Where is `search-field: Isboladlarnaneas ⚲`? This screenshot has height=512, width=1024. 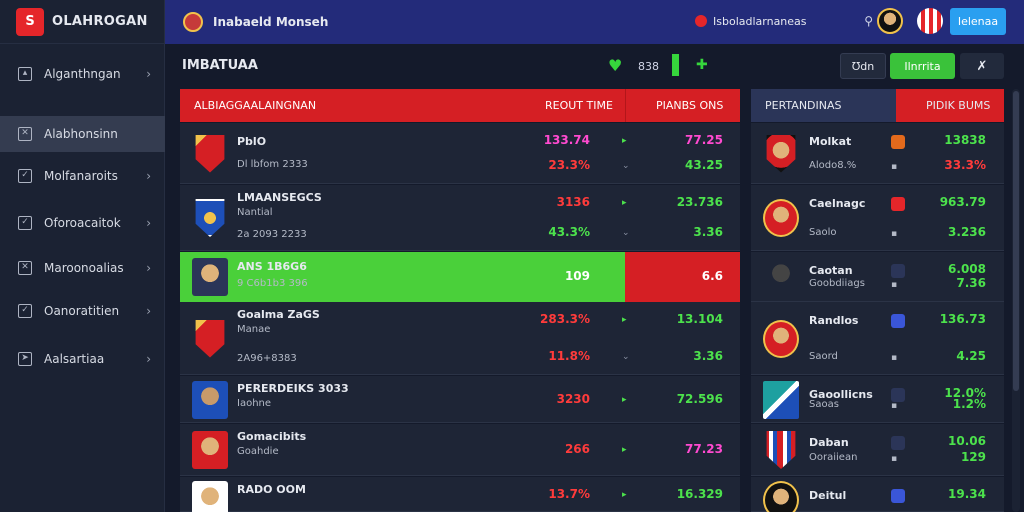
search-field: Isboladlarnaneas ⚲ is located at coordinates (784, 21).